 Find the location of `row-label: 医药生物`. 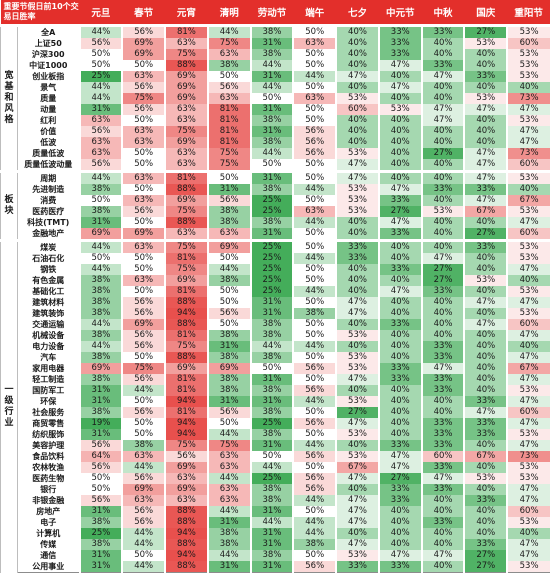

row-label: 医药生物 is located at coordinates (48, 478).